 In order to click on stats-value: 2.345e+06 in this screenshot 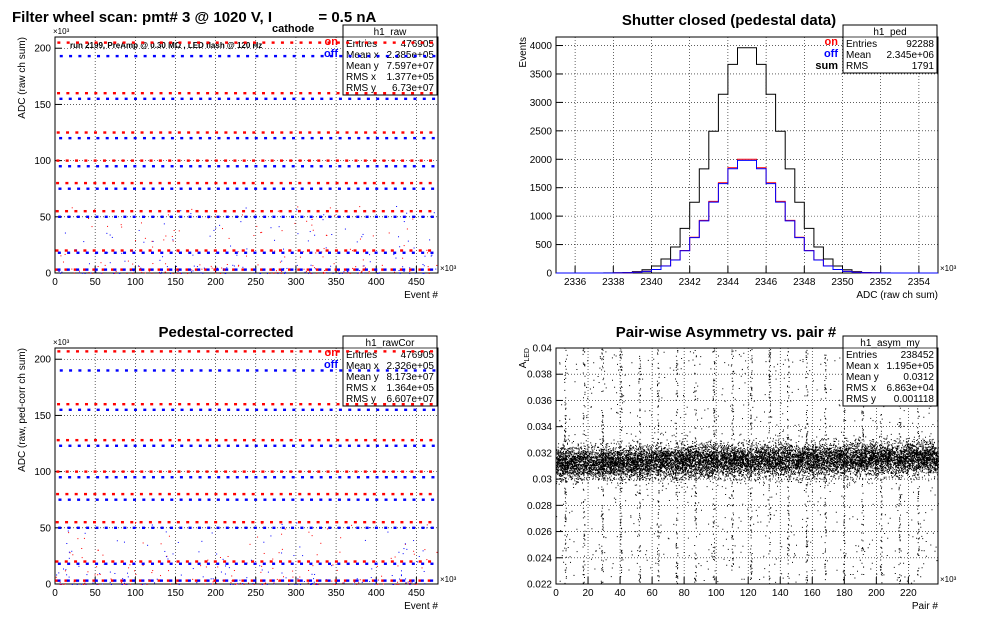, I will do `click(910, 55)`.